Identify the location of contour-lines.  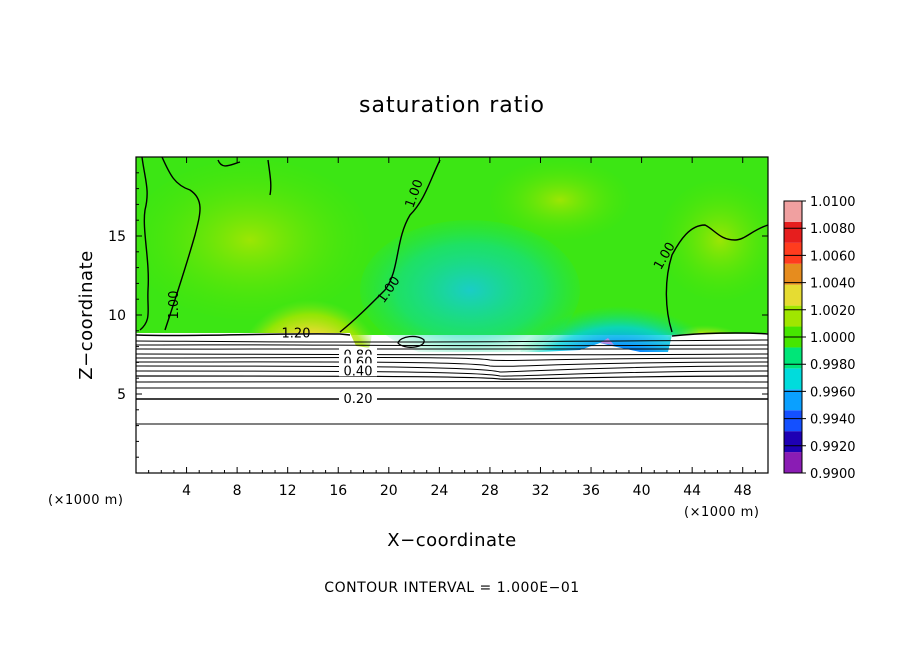
(452, 378).